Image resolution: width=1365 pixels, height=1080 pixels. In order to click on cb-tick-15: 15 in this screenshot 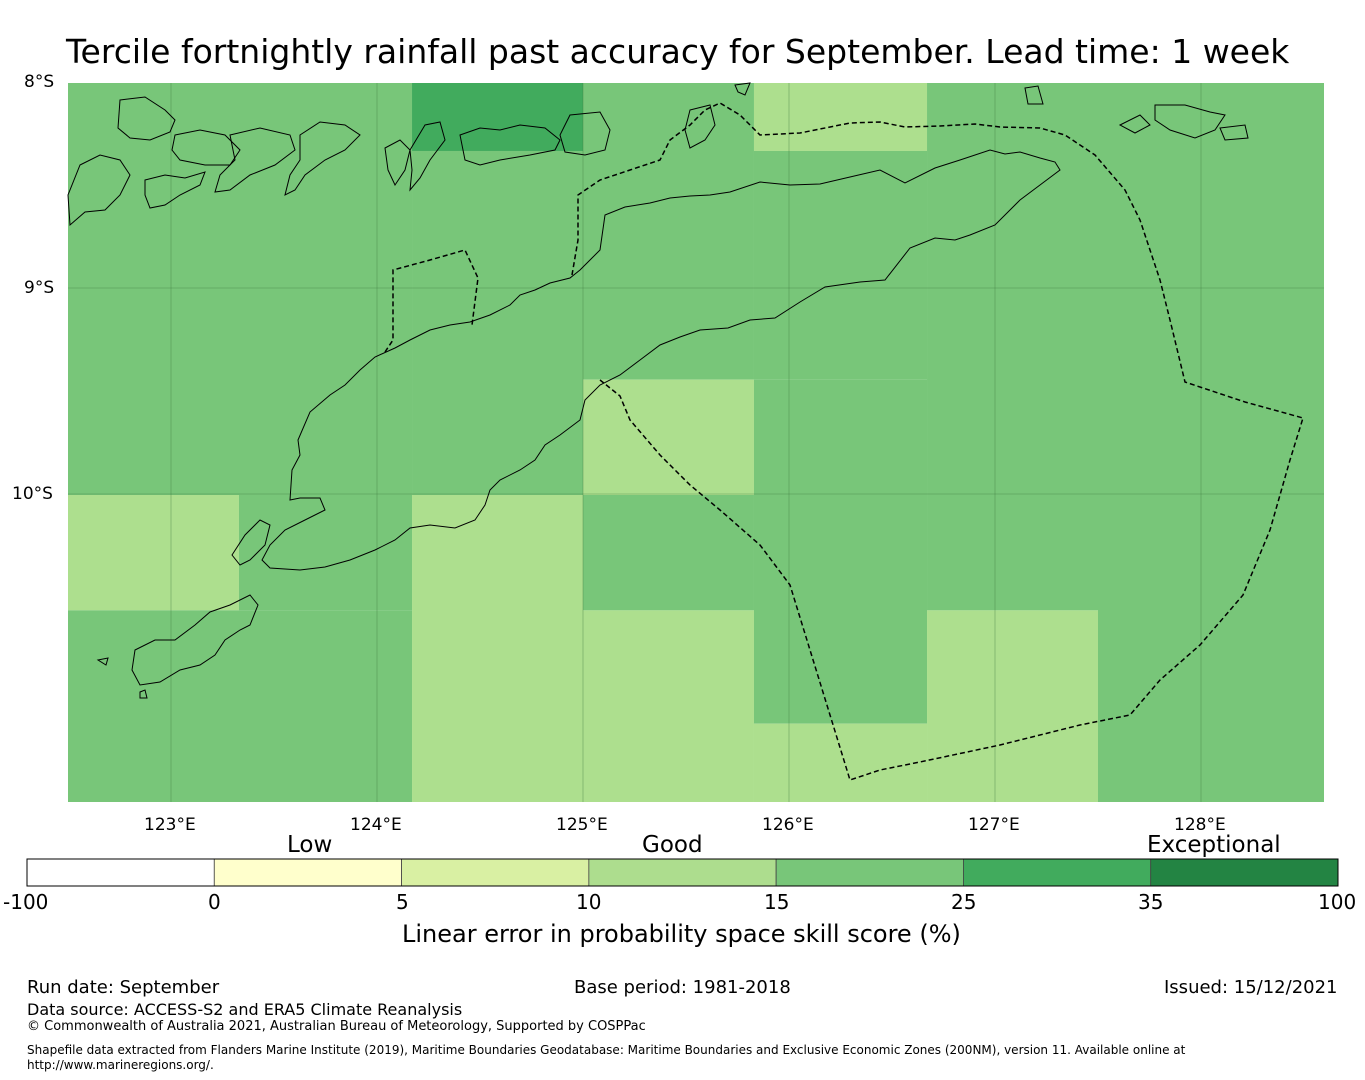, I will do `click(777, 902)`.